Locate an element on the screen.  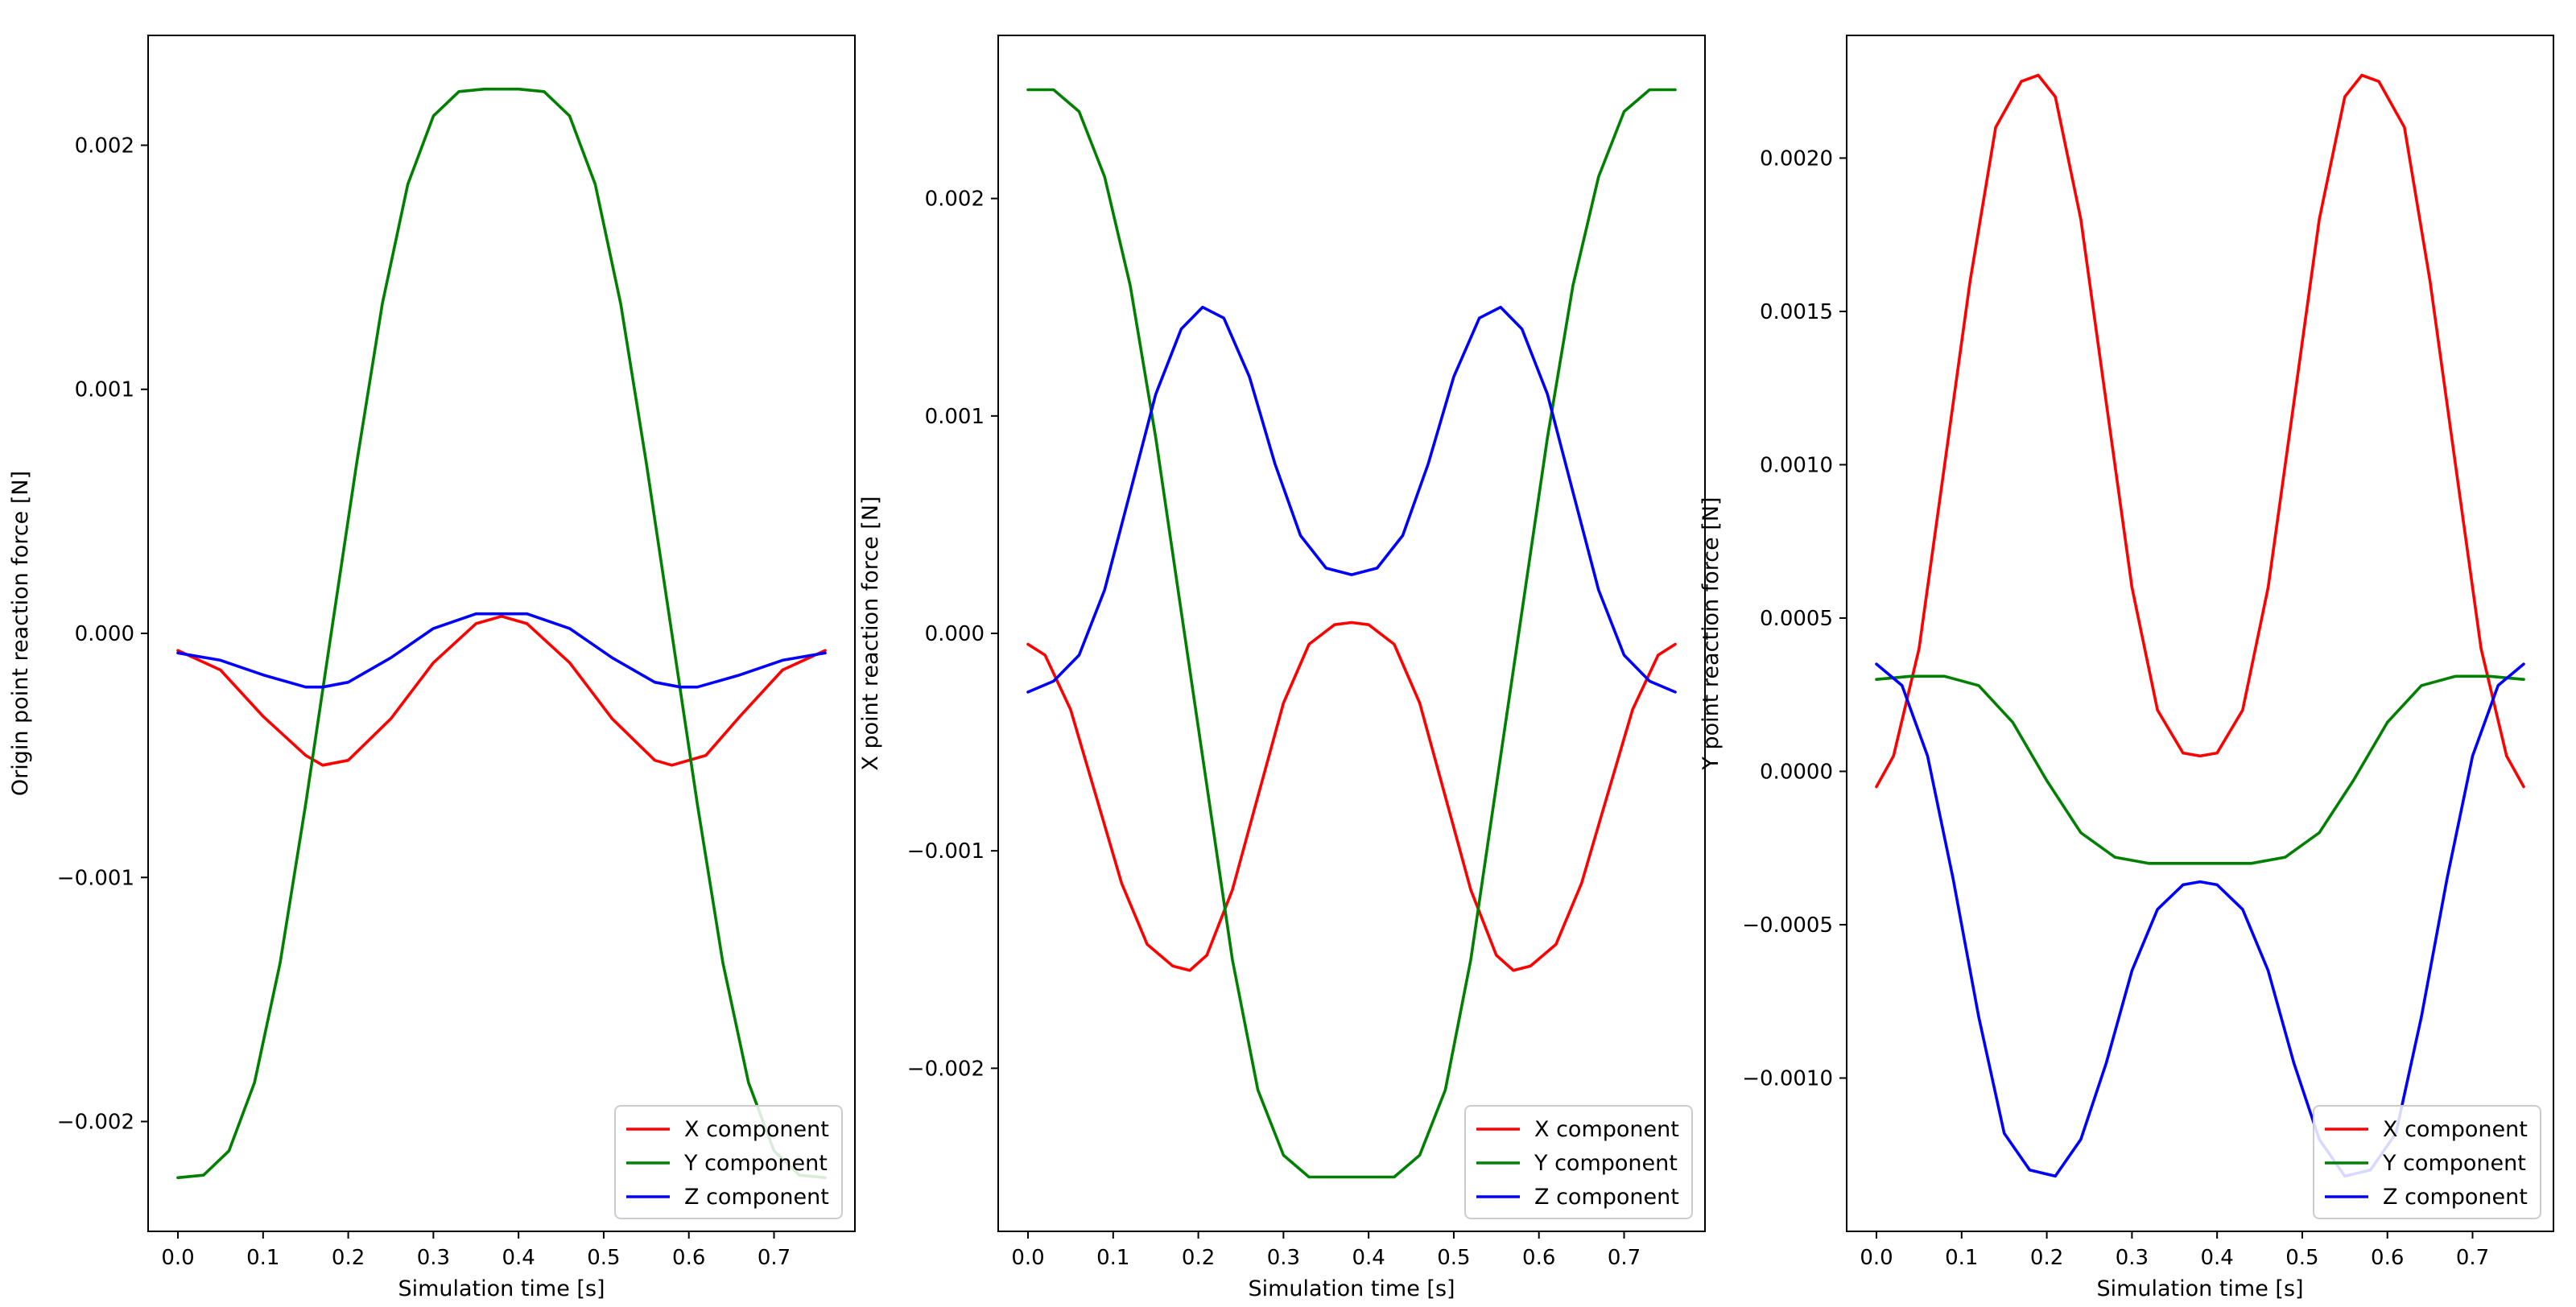
y-tick-label: −0.0005 is located at coordinates (1787, 925).